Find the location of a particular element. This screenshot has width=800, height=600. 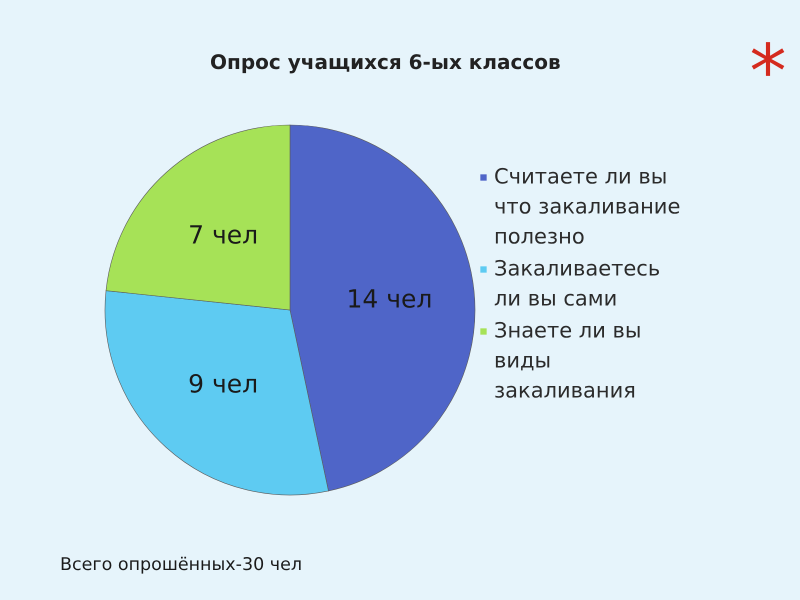

data-label: 9 чел is located at coordinates (223, 383).